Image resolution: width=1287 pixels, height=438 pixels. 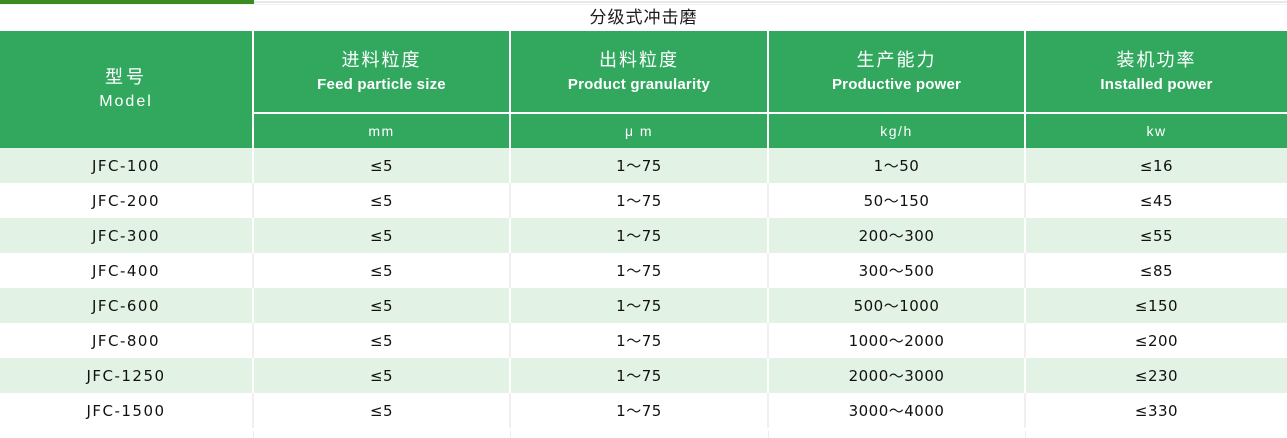 I want to click on table-row: JFC-200 ≤5 1～75 50～150 ≤45, so click(x=643, y=200).